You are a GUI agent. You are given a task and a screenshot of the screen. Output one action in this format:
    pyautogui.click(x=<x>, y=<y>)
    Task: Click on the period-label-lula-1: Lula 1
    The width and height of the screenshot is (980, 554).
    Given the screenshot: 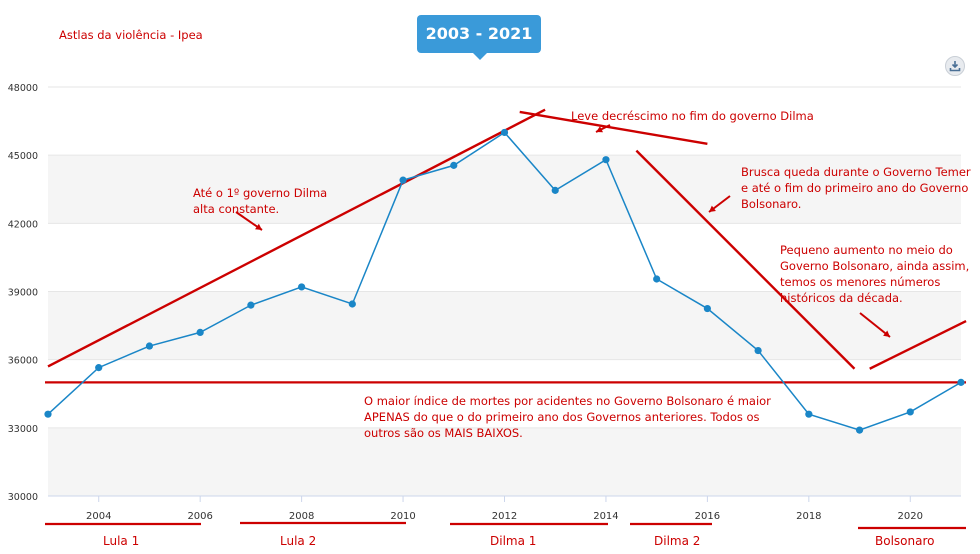 What is the action you would take?
    pyautogui.click(x=121, y=541)
    